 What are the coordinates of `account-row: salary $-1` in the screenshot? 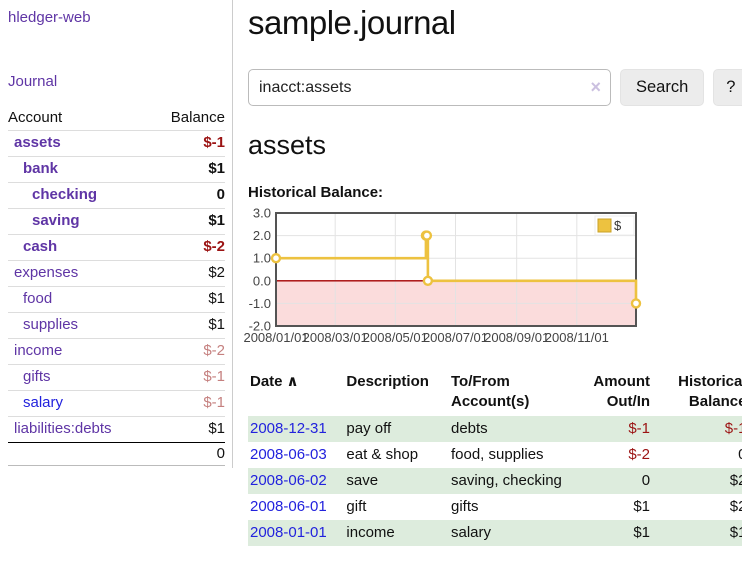 It's located at (116, 403).